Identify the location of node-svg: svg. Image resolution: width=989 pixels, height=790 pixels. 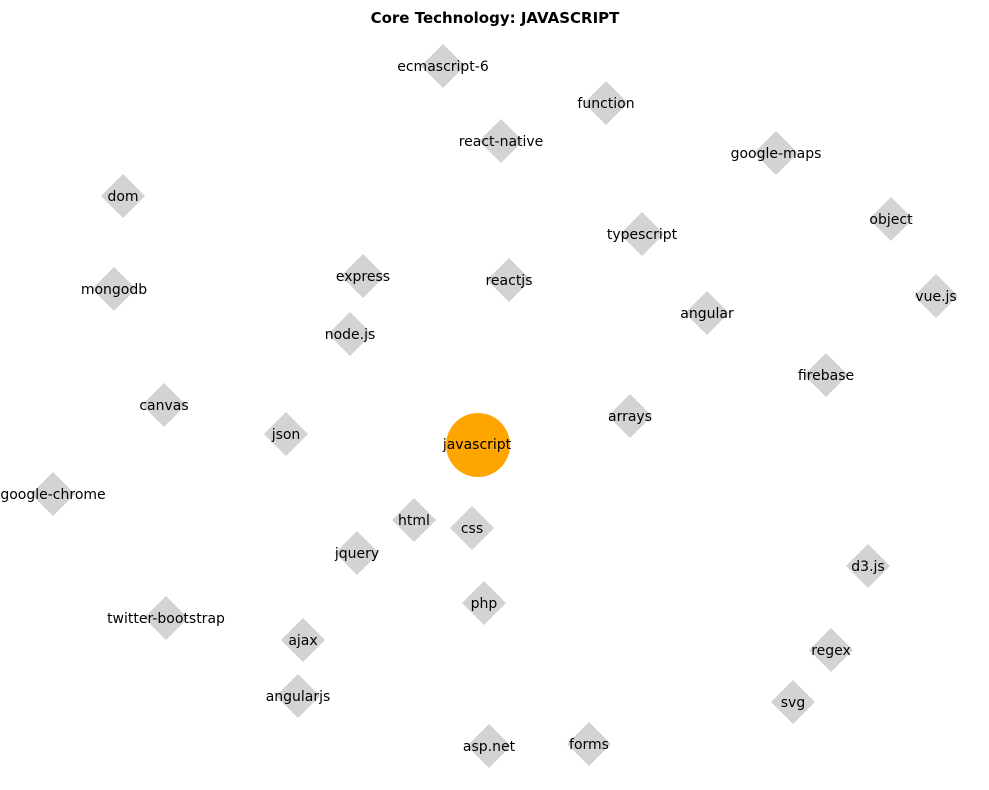
(793, 702).